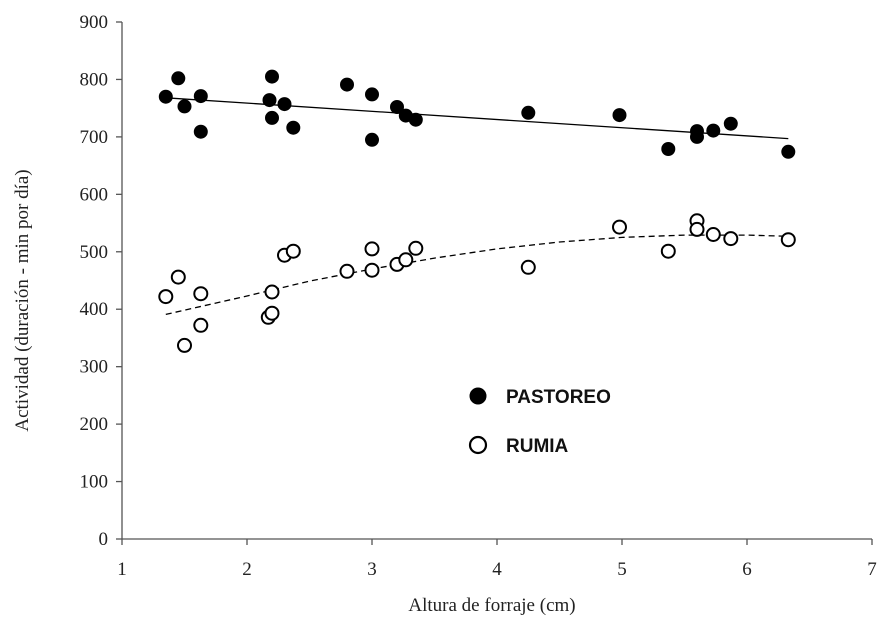 The image size is (878, 626). What do you see at coordinates (622, 569) in the screenshot?
I see `x-tick-label: 5` at bounding box center [622, 569].